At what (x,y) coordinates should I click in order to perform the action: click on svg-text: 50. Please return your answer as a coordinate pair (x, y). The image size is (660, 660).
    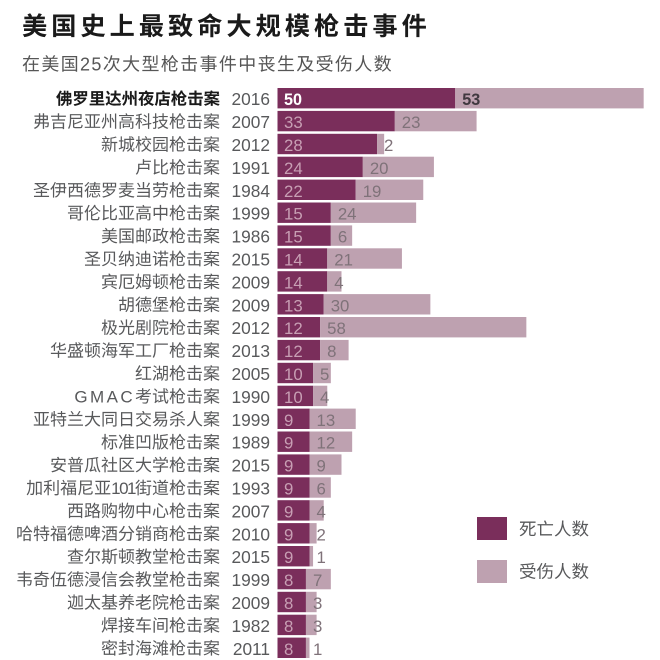
    Looking at the image, I should click on (293, 100).